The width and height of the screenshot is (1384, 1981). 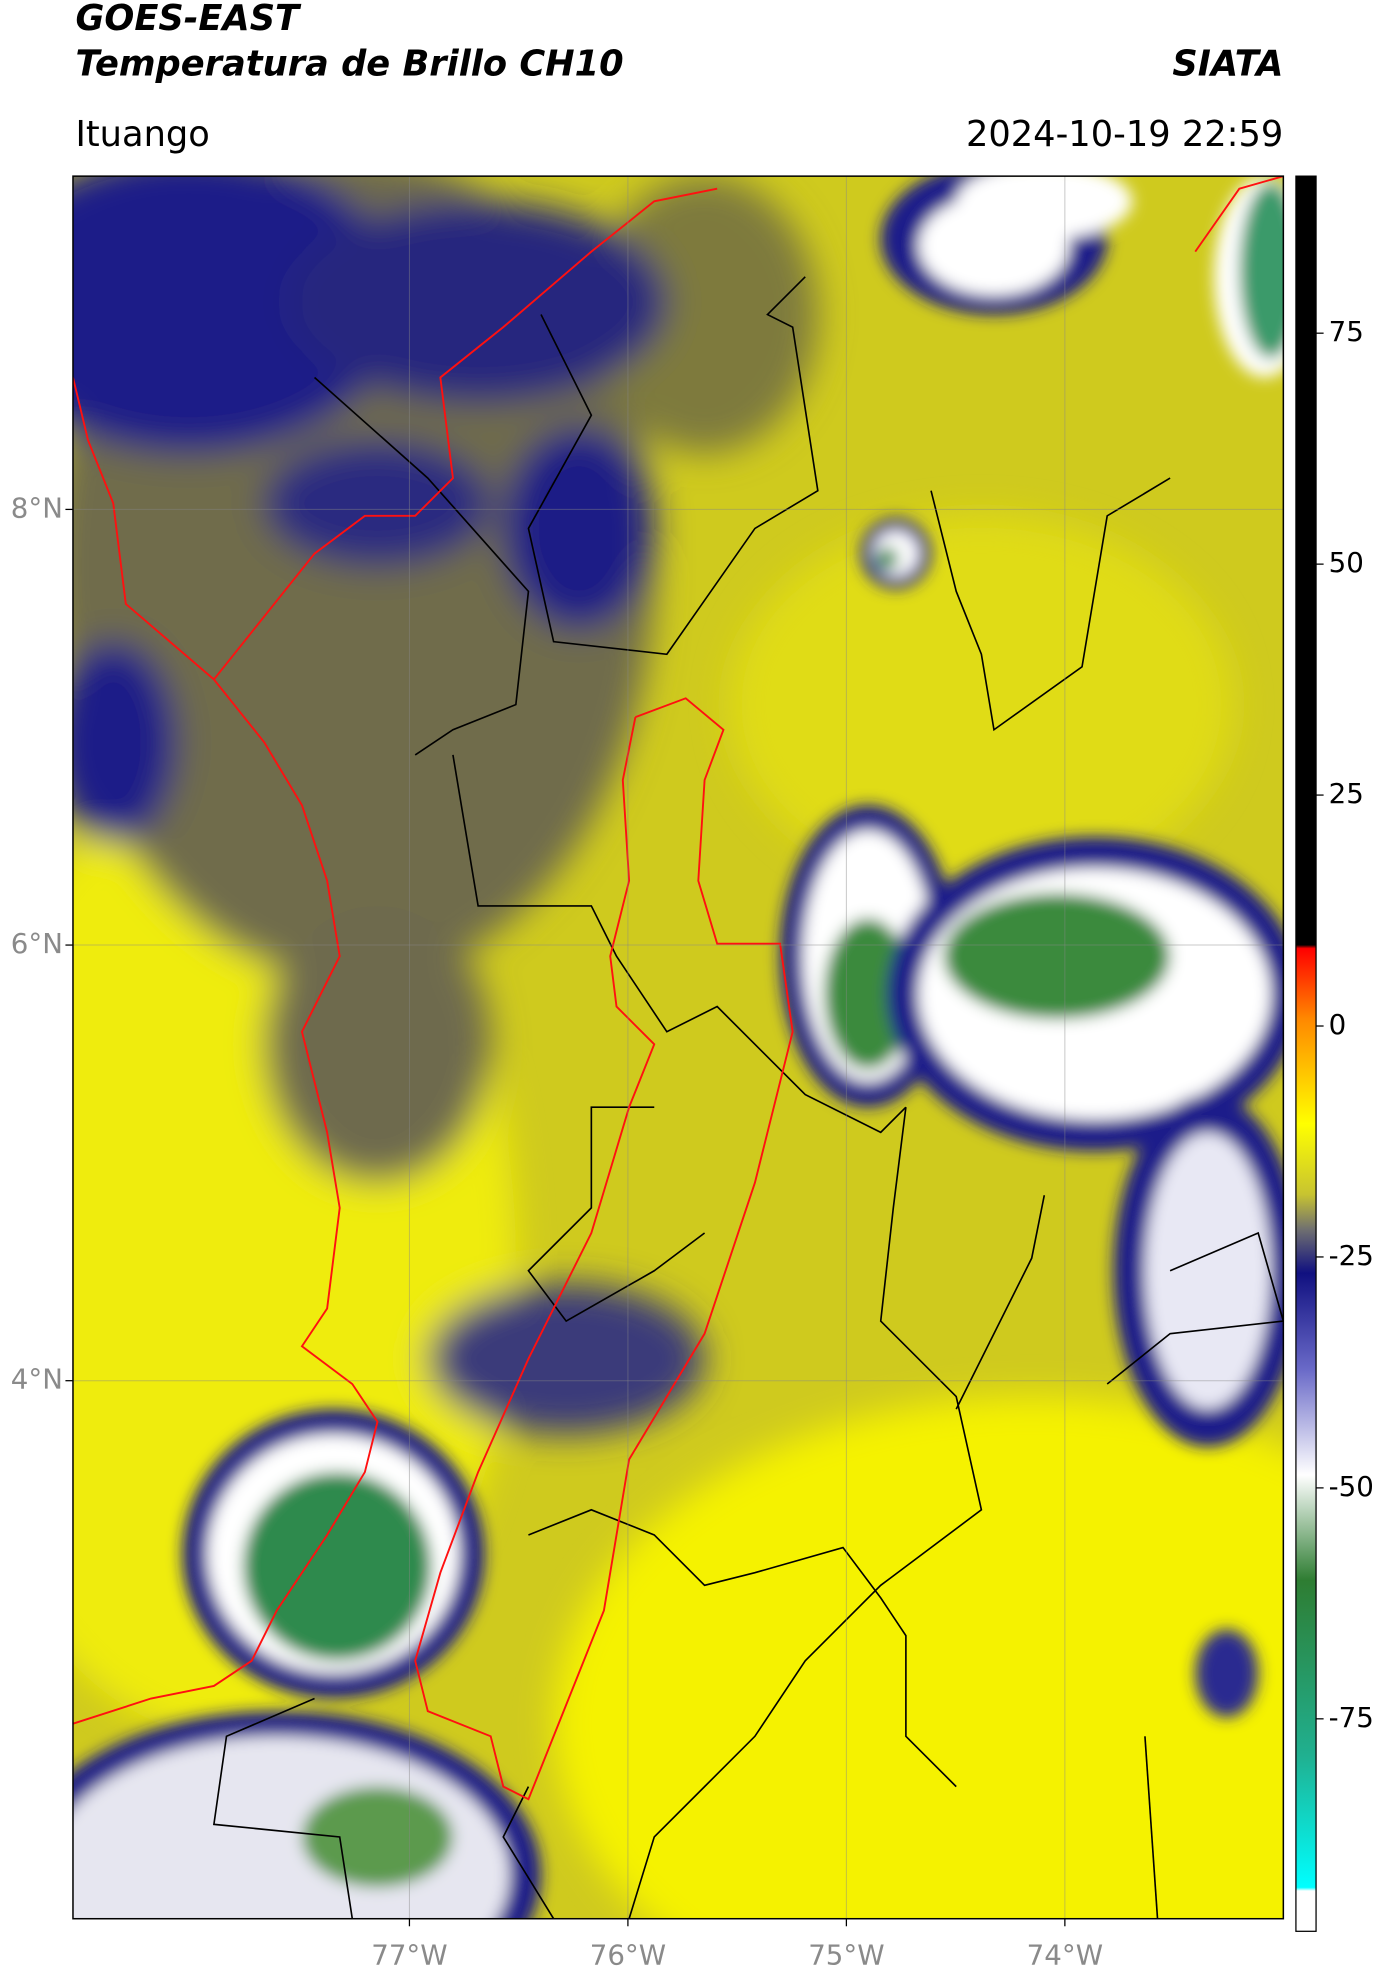 What do you see at coordinates (37, 1379) in the screenshot?
I see `y-tick-label: 4°N` at bounding box center [37, 1379].